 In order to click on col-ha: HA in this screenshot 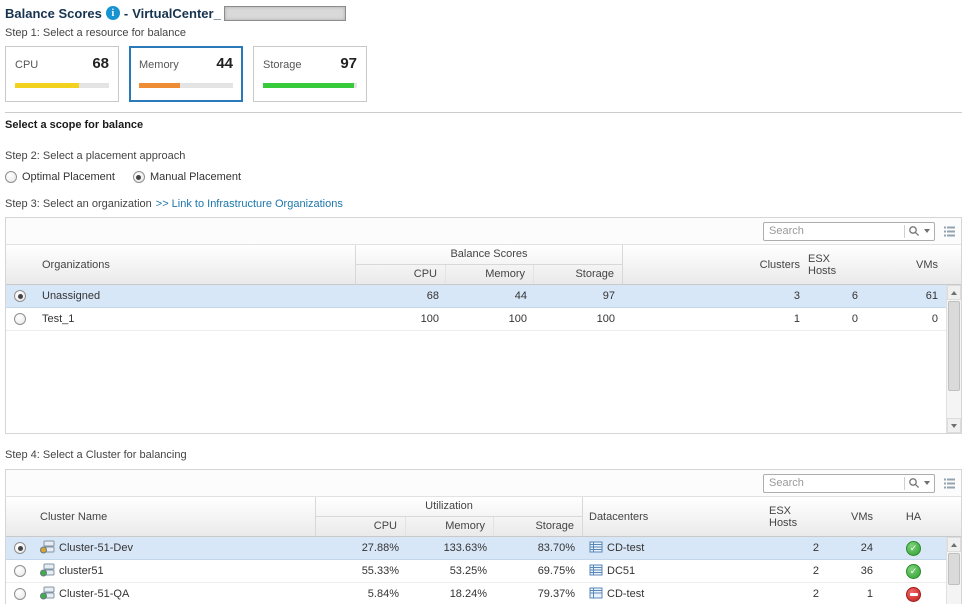, I will do `click(913, 516)`.